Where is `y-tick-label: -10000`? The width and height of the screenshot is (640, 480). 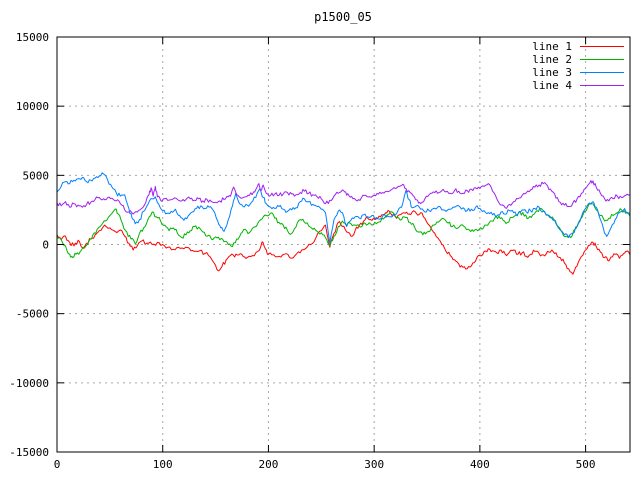 y-tick-label: -10000 is located at coordinates (29, 383).